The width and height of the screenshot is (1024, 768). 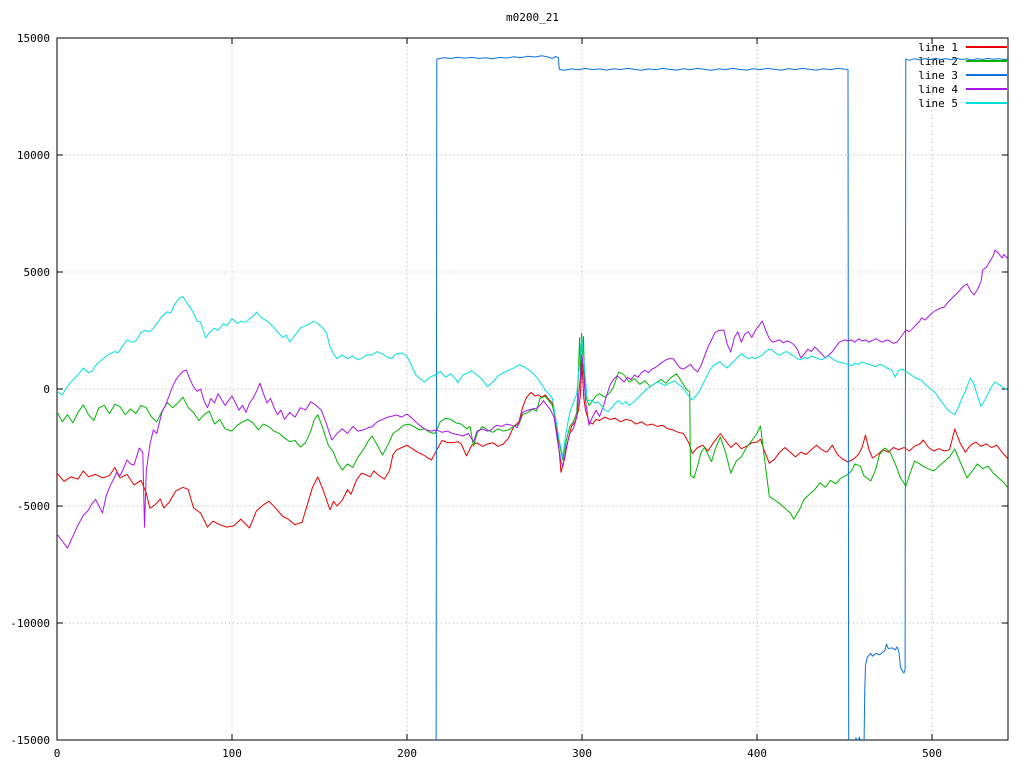 What do you see at coordinates (938, 47) in the screenshot?
I see `legend-label: line 1` at bounding box center [938, 47].